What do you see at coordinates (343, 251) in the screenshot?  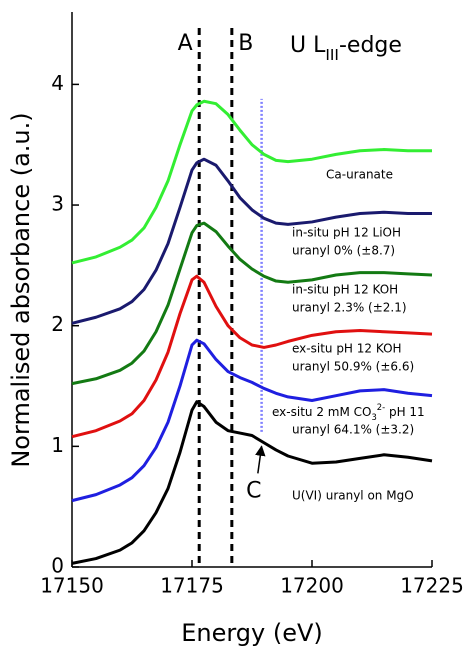 I see `series-note: uranyl 0% (±8.7)` at bounding box center [343, 251].